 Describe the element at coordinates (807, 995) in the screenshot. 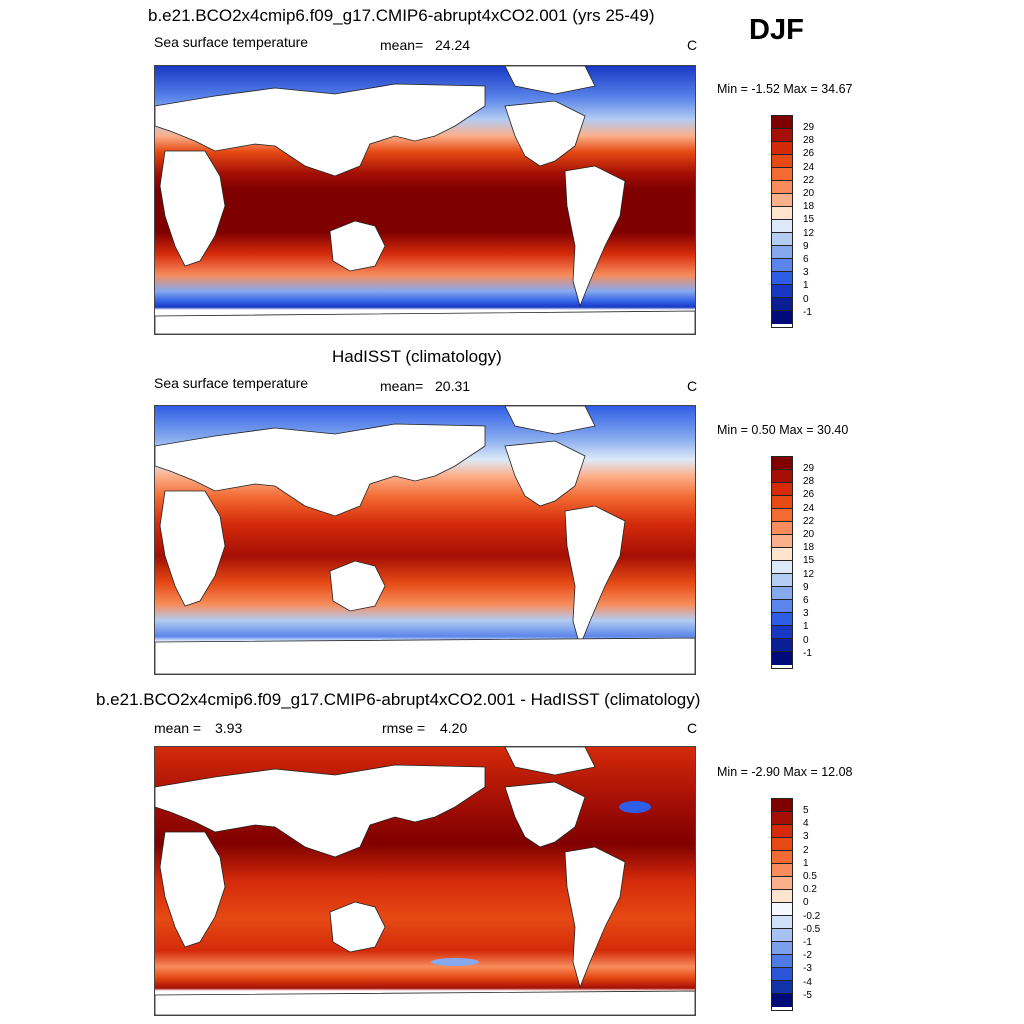

I see `colorbar-tick-label: -5` at that location.